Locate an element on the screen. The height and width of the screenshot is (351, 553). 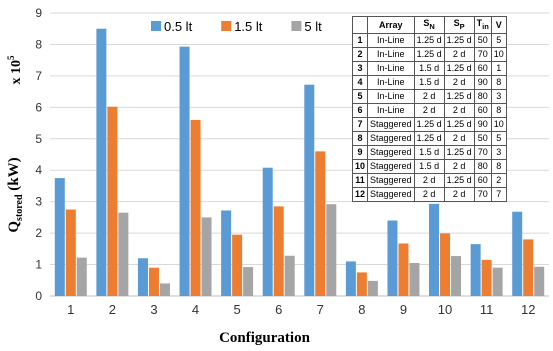
table-cell-tin: 50 is located at coordinates (482, 138).